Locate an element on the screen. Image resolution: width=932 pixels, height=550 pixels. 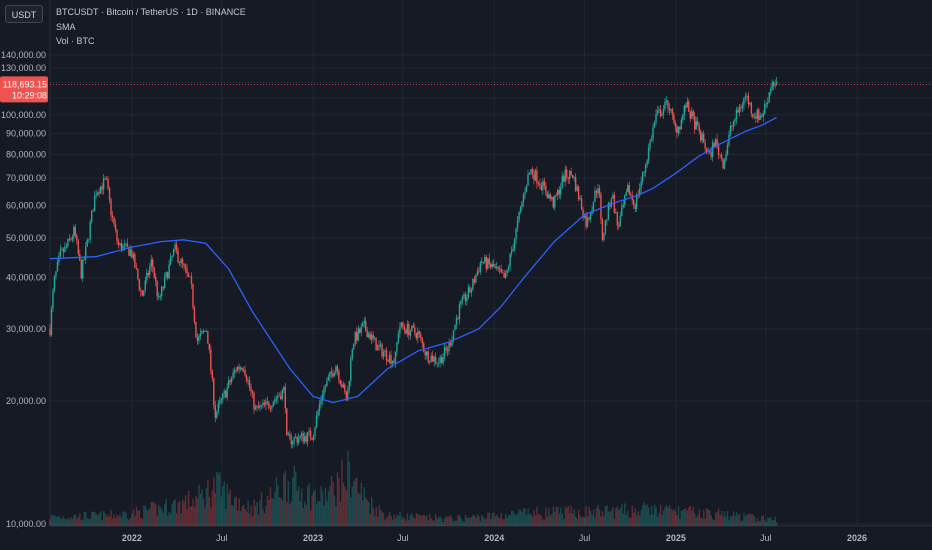
currency-button: USDT is located at coordinates (24, 14).